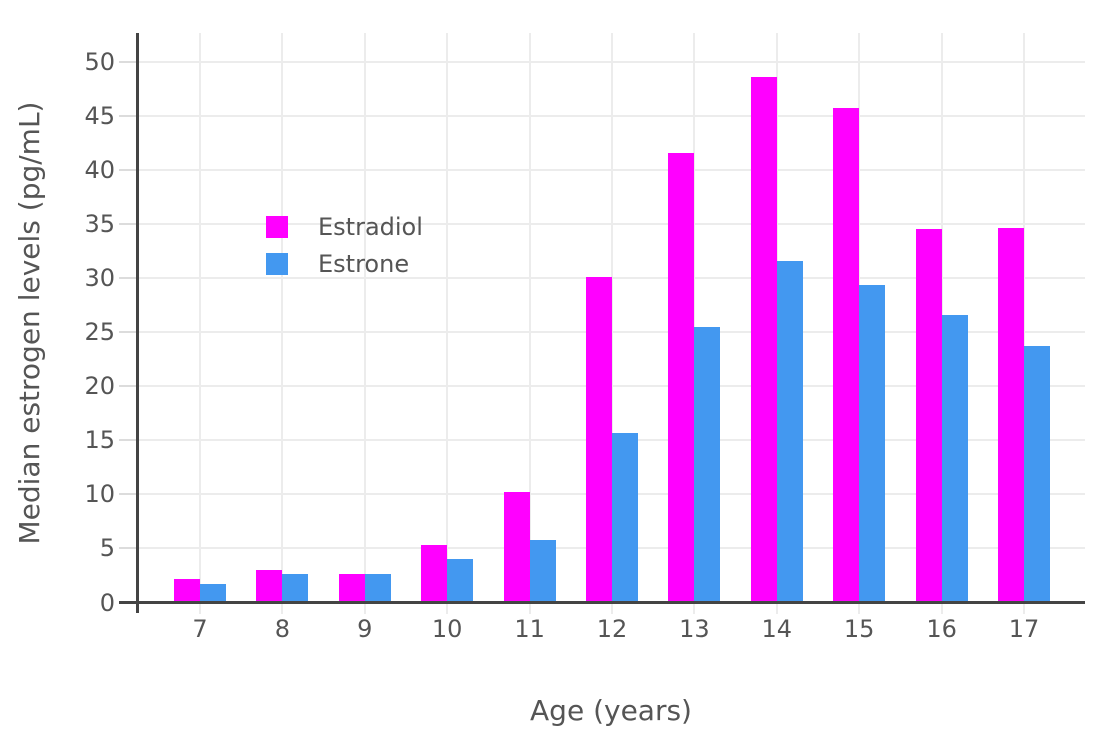  What do you see at coordinates (447, 629) in the screenshot?
I see `x-tick-label-10: 10` at bounding box center [447, 629].